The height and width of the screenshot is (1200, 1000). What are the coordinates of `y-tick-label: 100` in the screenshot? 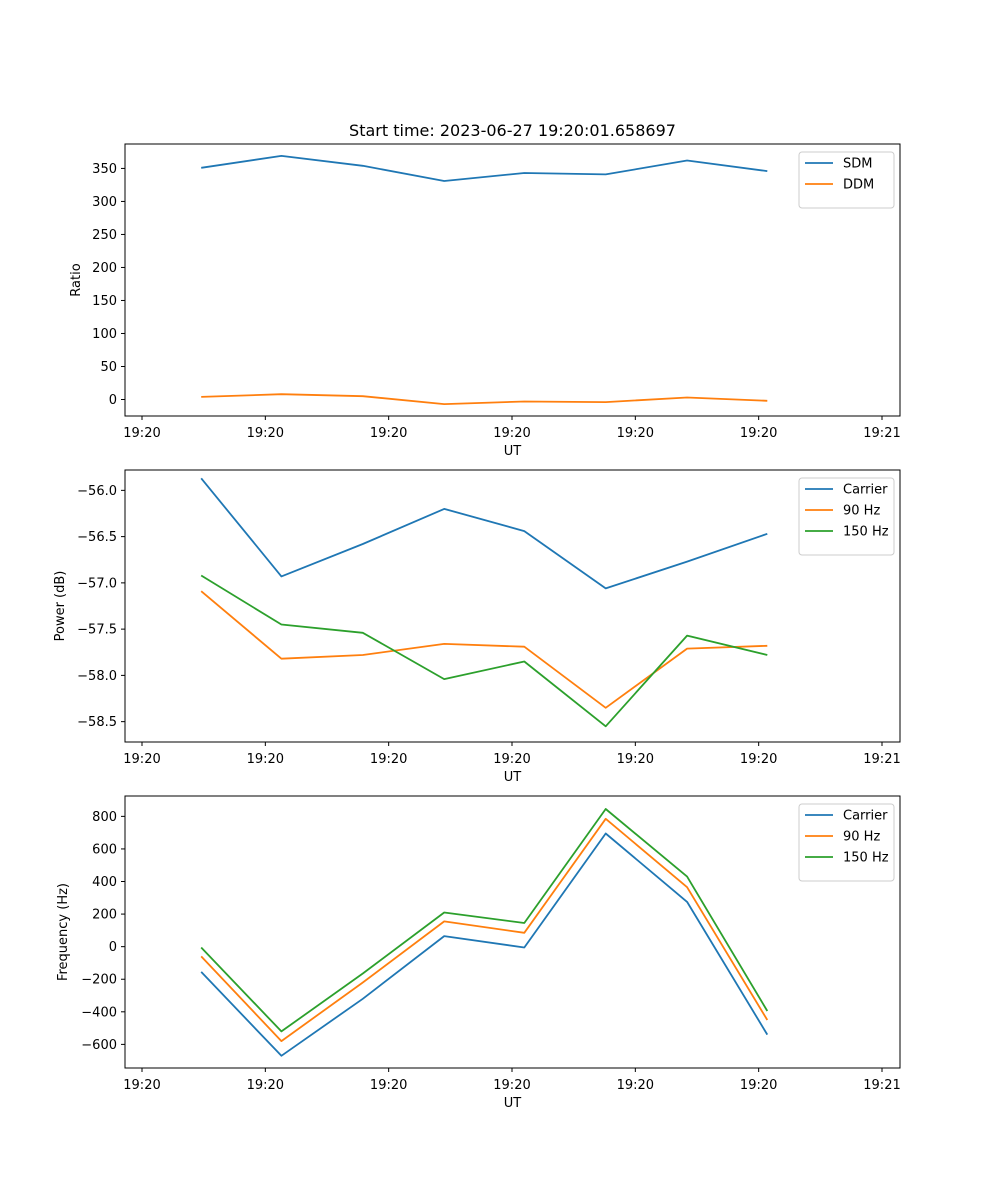 It's located at (104, 334).